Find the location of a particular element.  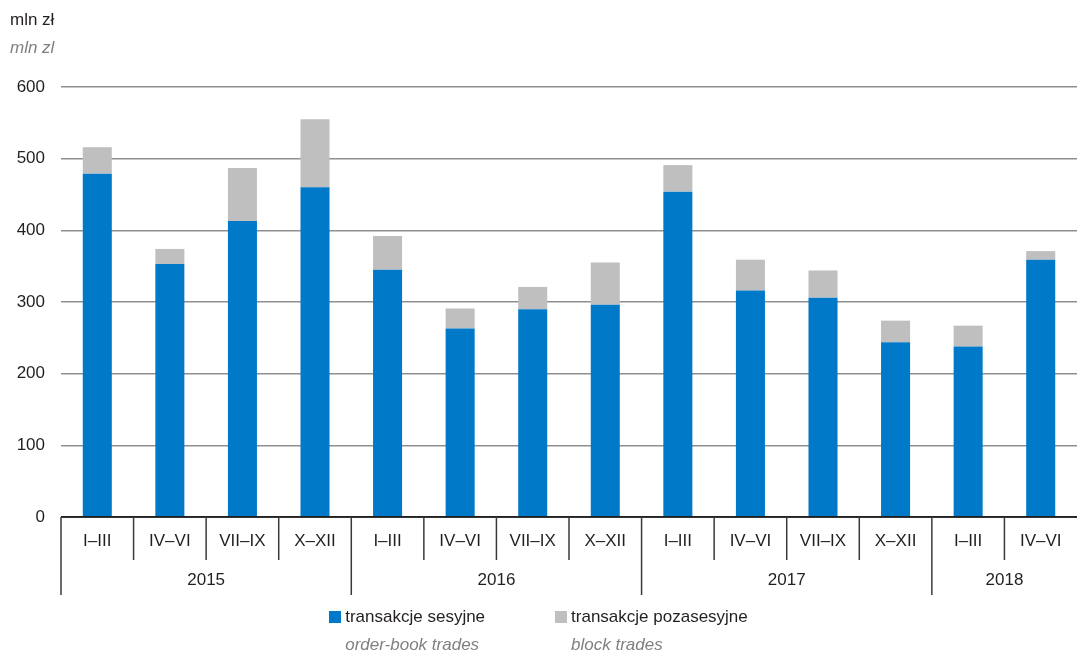

legend-label: transakcje sesyjne order-book trades is located at coordinates (415, 631).